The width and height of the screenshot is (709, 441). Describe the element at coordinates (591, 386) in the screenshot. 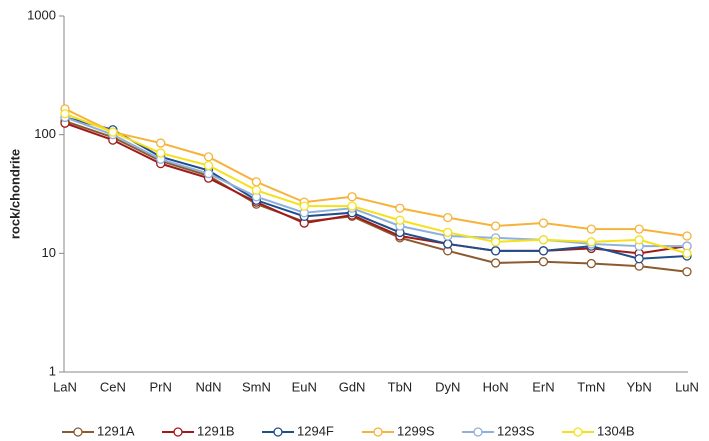

I see `x-tick-label: TmN` at that location.